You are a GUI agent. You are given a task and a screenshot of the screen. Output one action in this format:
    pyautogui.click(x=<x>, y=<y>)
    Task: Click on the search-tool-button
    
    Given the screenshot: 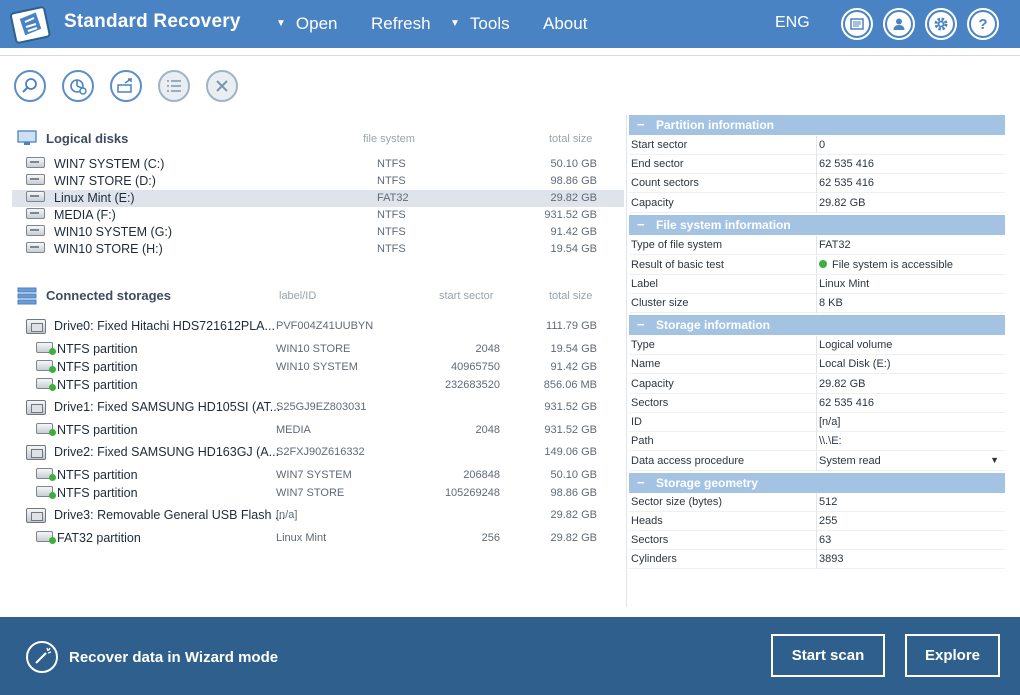 What is the action you would take?
    pyautogui.click(x=30, y=86)
    